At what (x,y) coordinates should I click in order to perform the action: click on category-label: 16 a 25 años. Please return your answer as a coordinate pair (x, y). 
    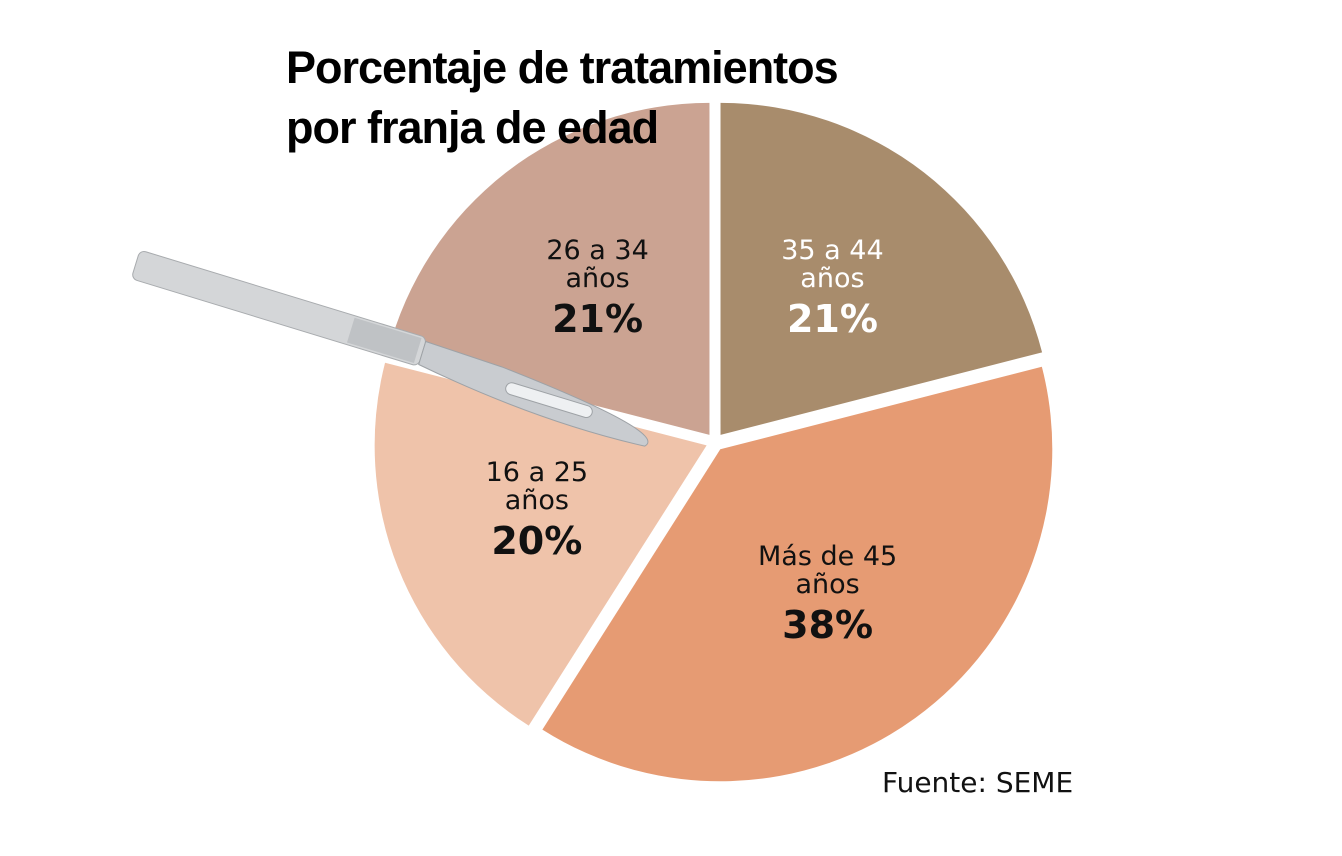
    Looking at the image, I should click on (537, 486).